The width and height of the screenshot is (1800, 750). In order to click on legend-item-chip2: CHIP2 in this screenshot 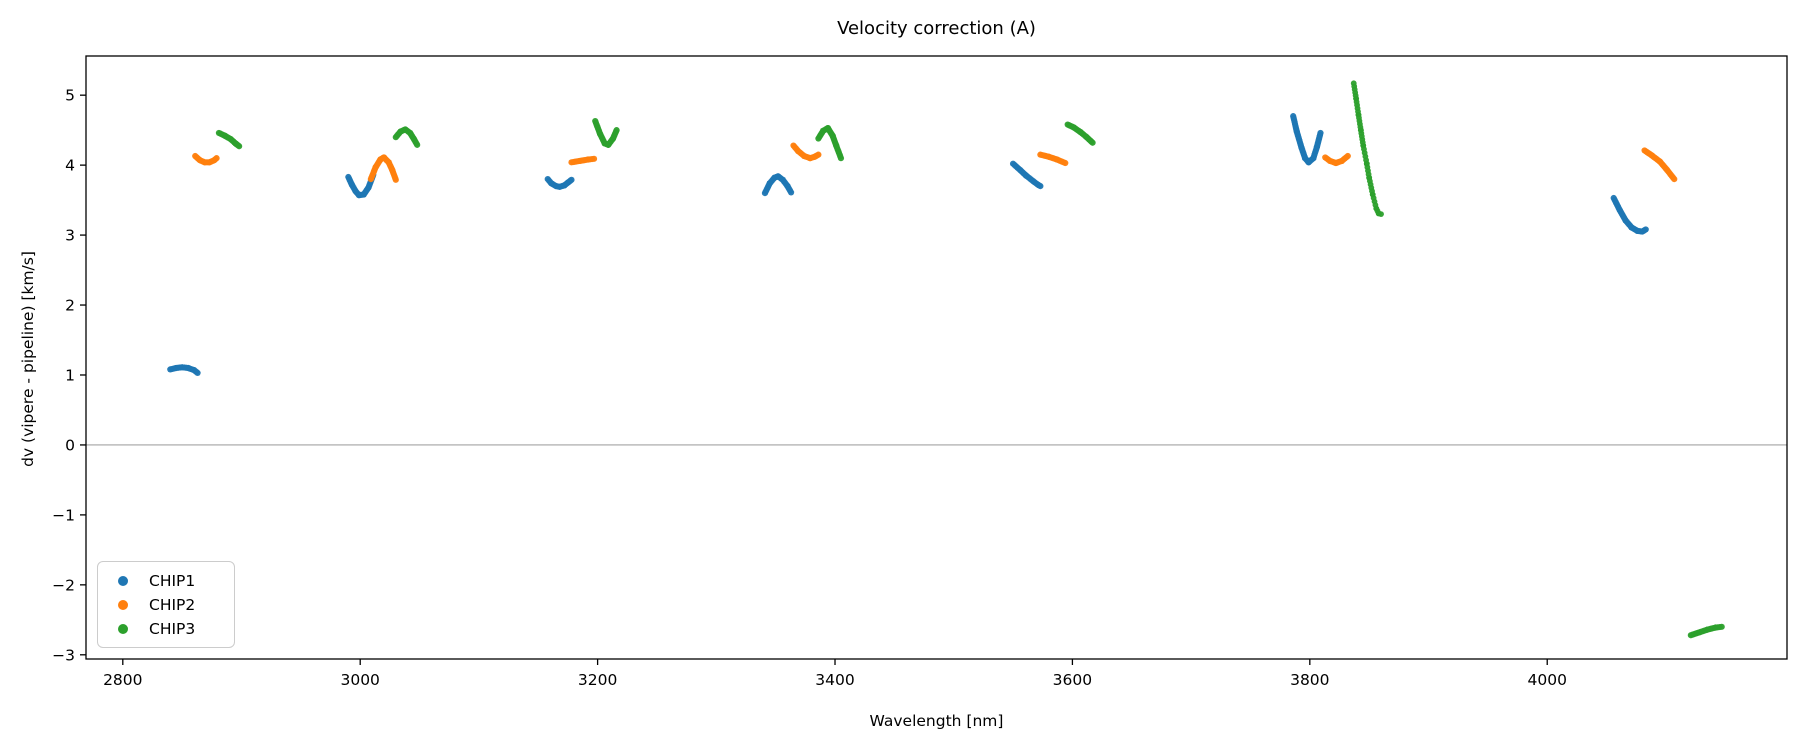, I will do `click(166, 605)`.